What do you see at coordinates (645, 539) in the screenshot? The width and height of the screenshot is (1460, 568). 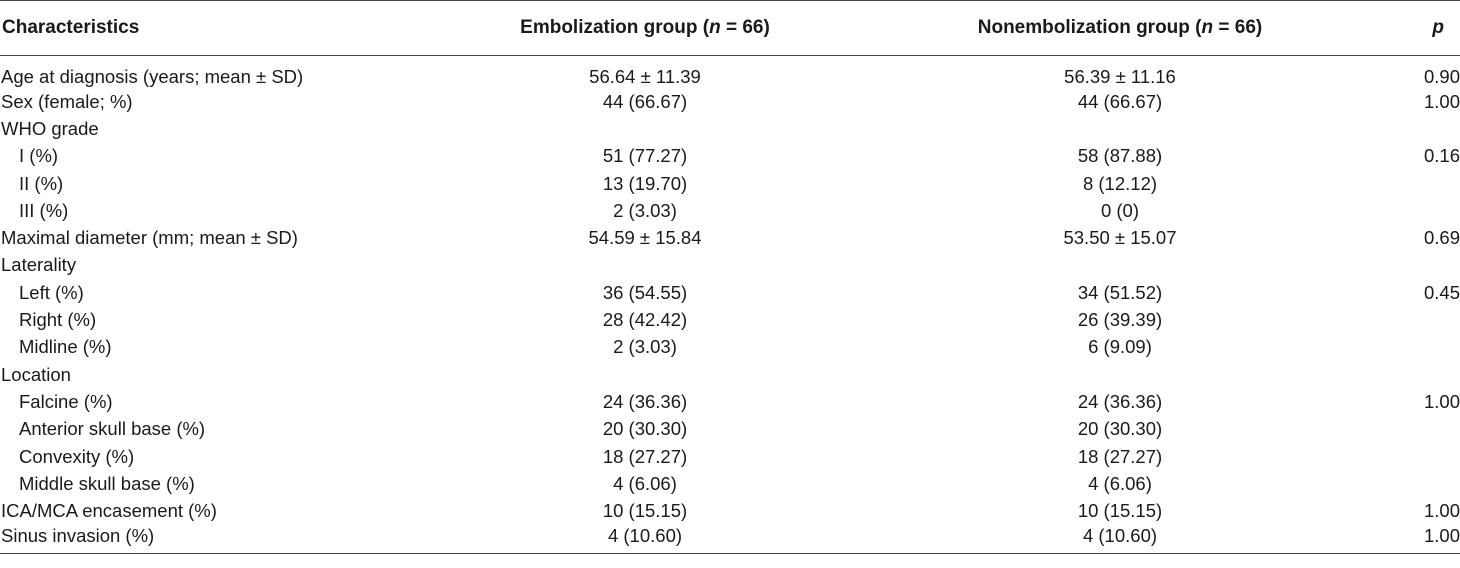 I see `row-embolization-value: 4 (10.60)` at bounding box center [645, 539].